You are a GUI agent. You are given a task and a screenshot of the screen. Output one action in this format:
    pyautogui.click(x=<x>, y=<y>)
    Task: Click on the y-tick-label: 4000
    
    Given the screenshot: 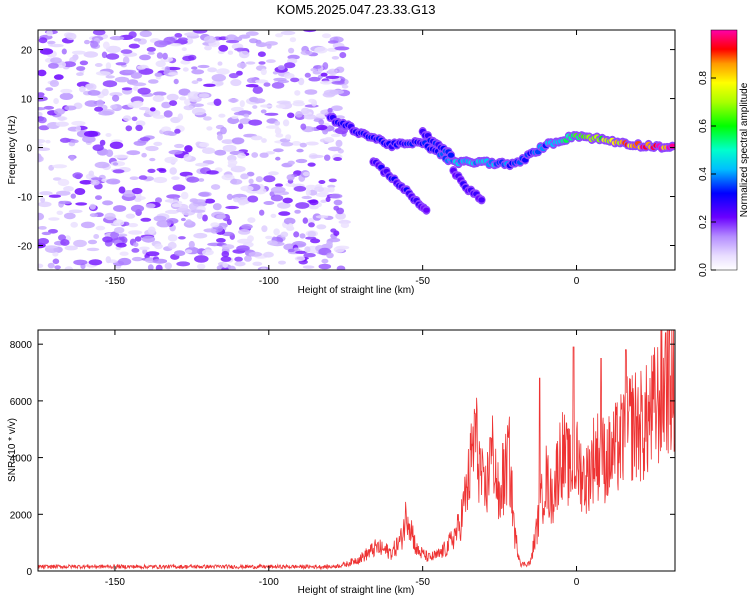 What is the action you would take?
    pyautogui.click(x=21, y=459)
    